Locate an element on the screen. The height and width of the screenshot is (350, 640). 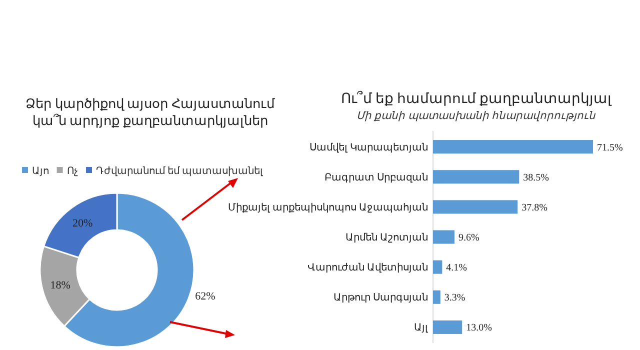
y-tick-label: Սամվել Կարապետյան is located at coordinates (369, 148).